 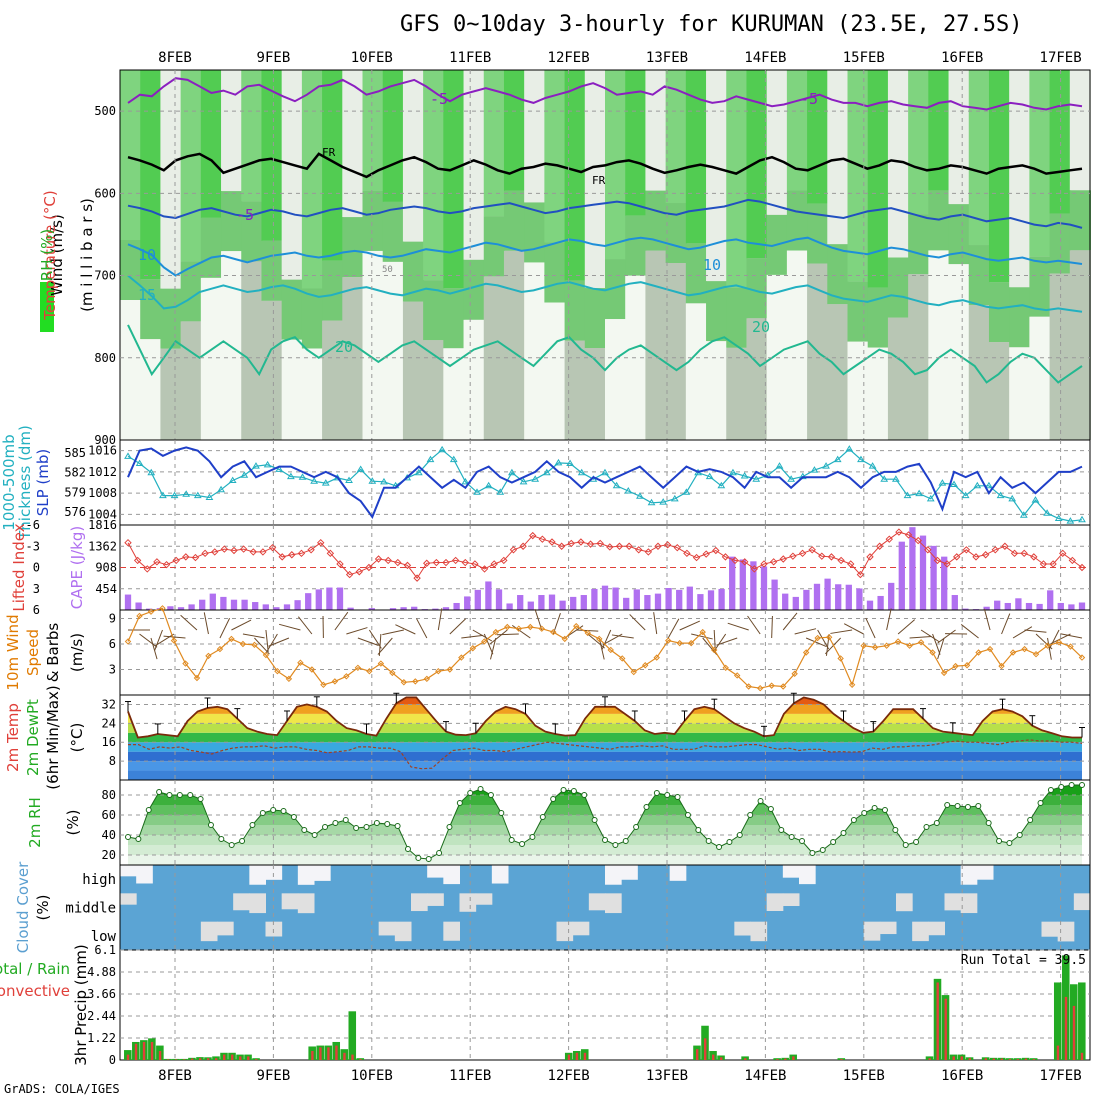 I want to click on y-tick-label-left: 3, so click(x=36, y=589).